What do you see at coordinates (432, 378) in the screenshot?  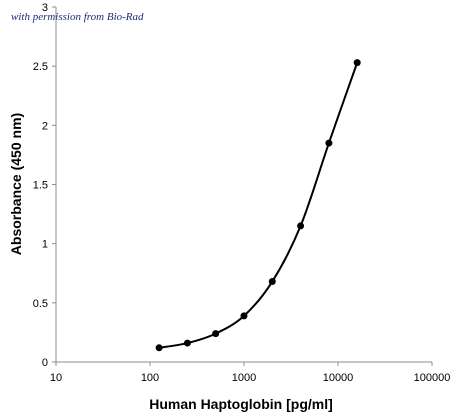 I see `x-tick-label: 100000` at bounding box center [432, 378].